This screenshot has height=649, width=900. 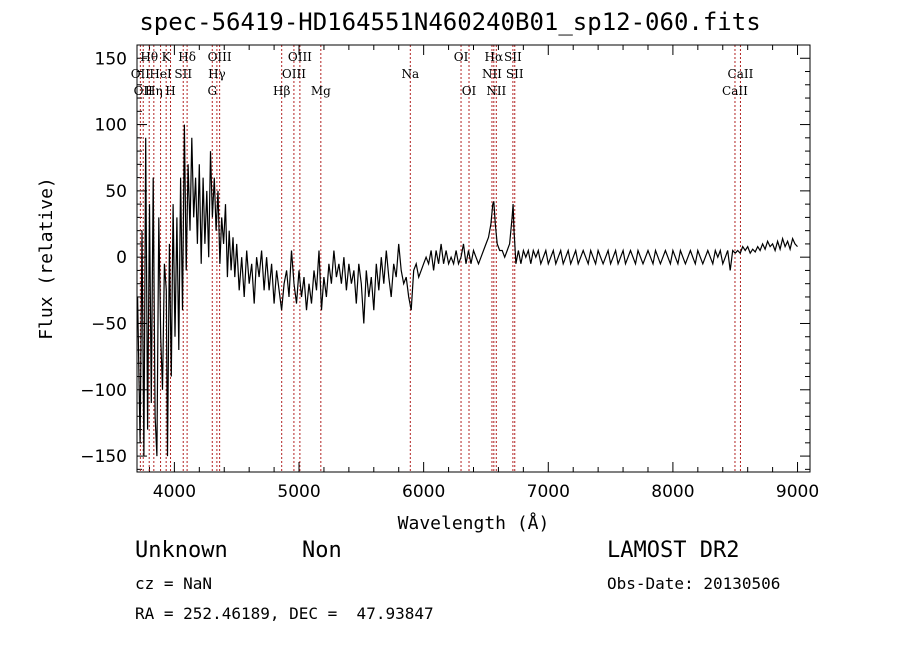 I want to click on line-label: Hη, so click(x=154, y=91).